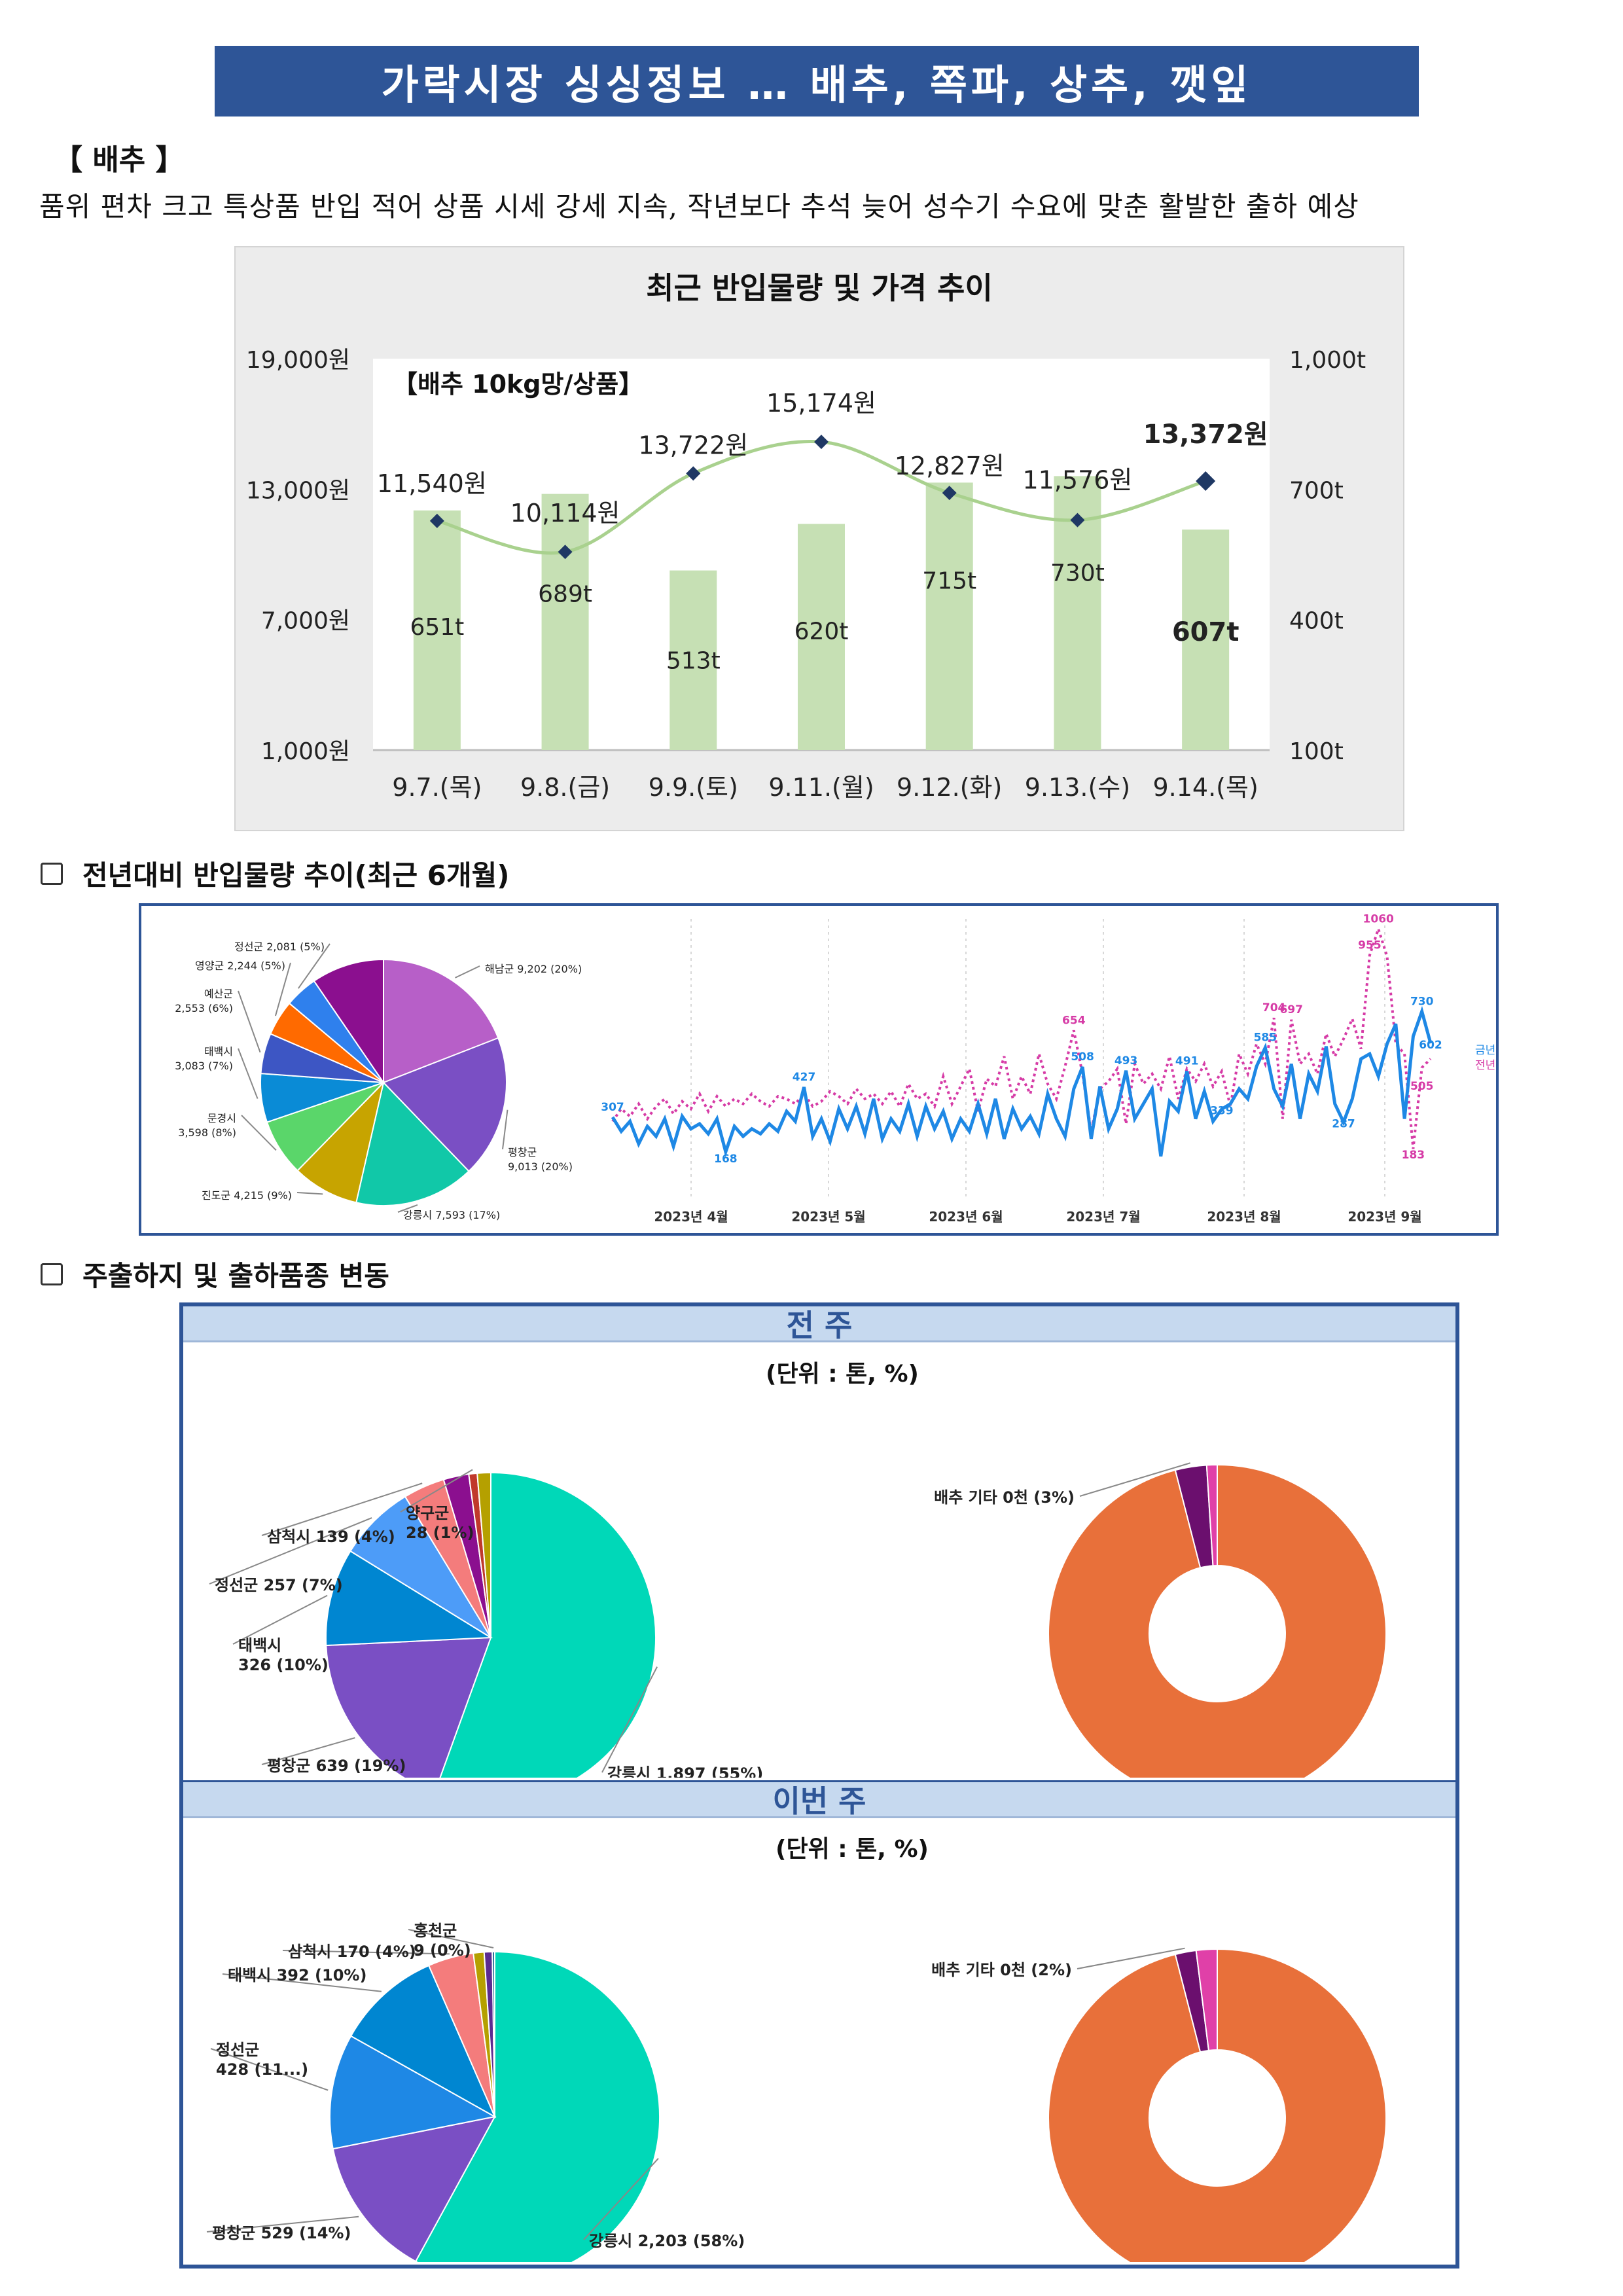 The height and width of the screenshot is (2296, 1623). Describe the element at coordinates (842, 1374) in the screenshot. I see `prev-week-unit: (단위 : 톤, %)` at that location.